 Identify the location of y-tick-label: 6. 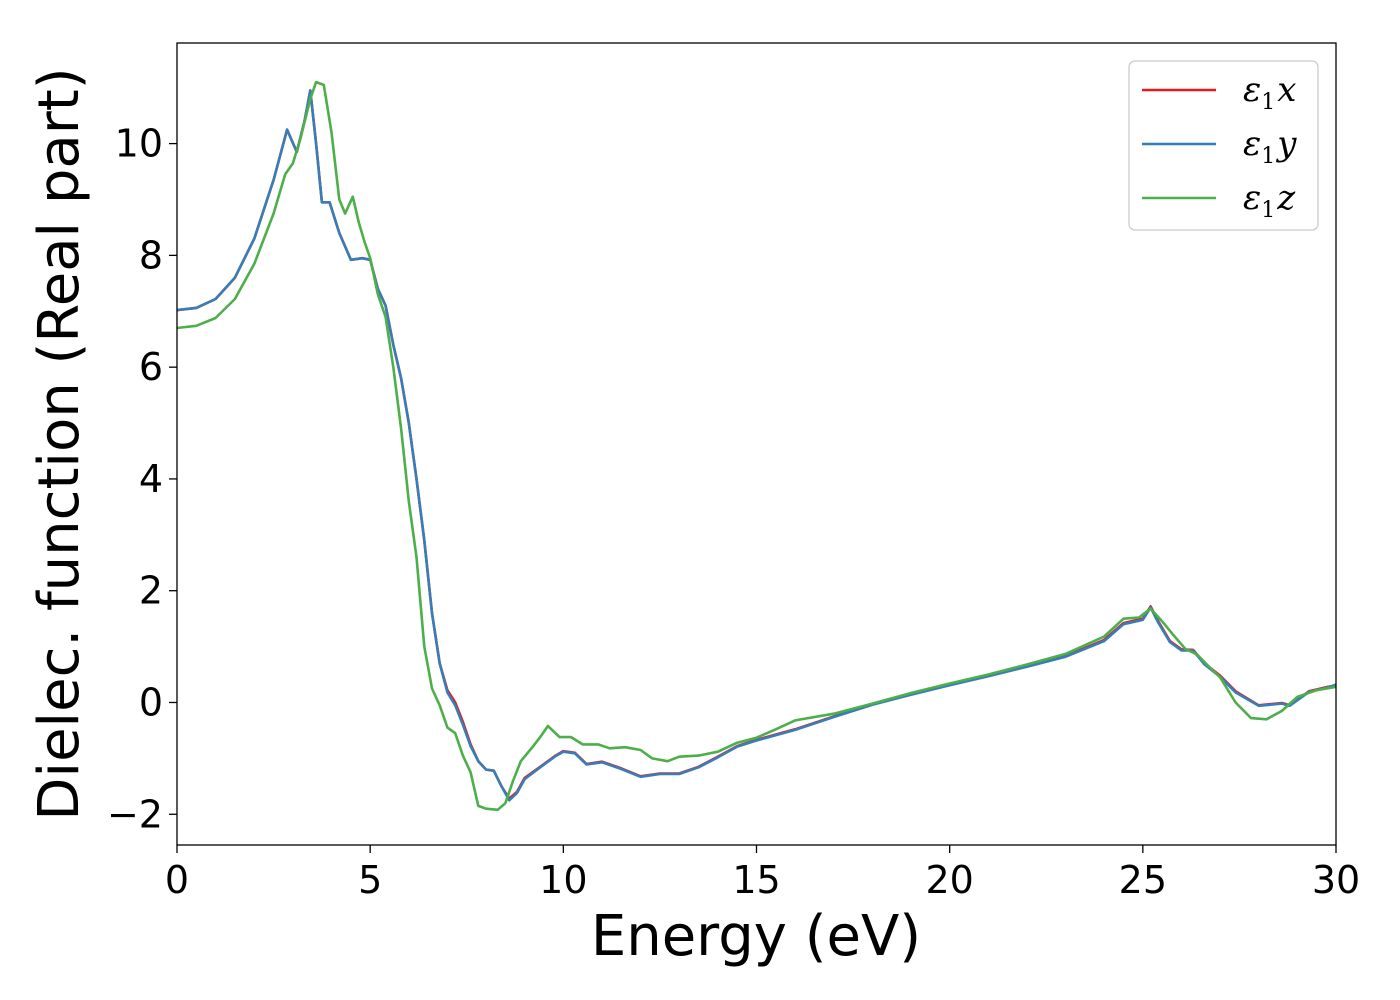
(151, 367).